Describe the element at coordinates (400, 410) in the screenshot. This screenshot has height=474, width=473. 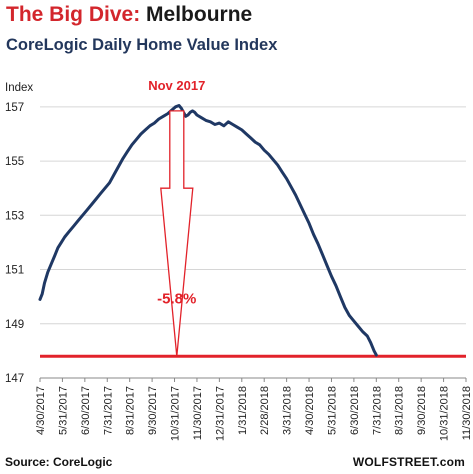
I see `x-tick-label: 8/31/2018` at that location.